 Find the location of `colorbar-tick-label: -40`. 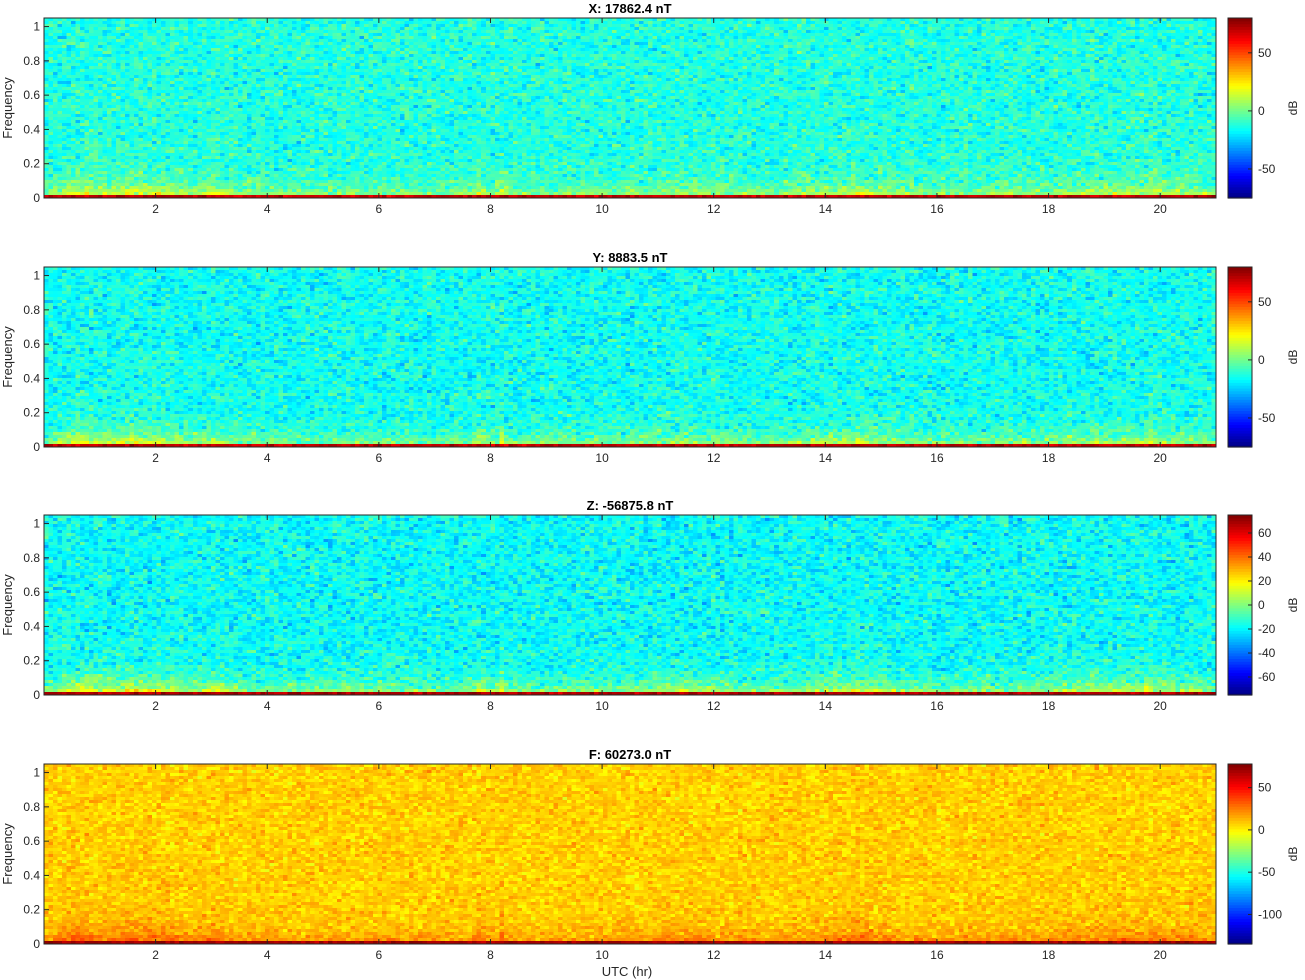

colorbar-tick-label: -40 is located at coordinates (1267, 653).